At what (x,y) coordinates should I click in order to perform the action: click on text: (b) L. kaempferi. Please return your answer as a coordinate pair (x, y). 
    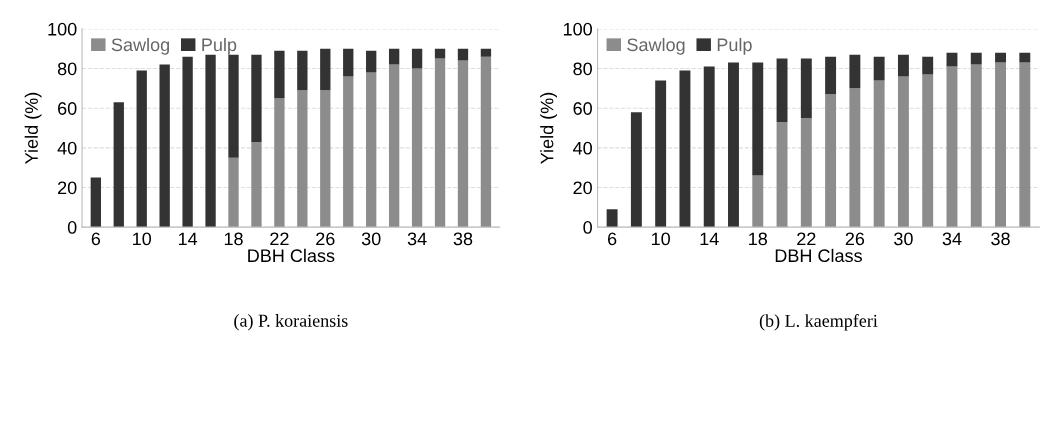
    Looking at the image, I should click on (818, 322).